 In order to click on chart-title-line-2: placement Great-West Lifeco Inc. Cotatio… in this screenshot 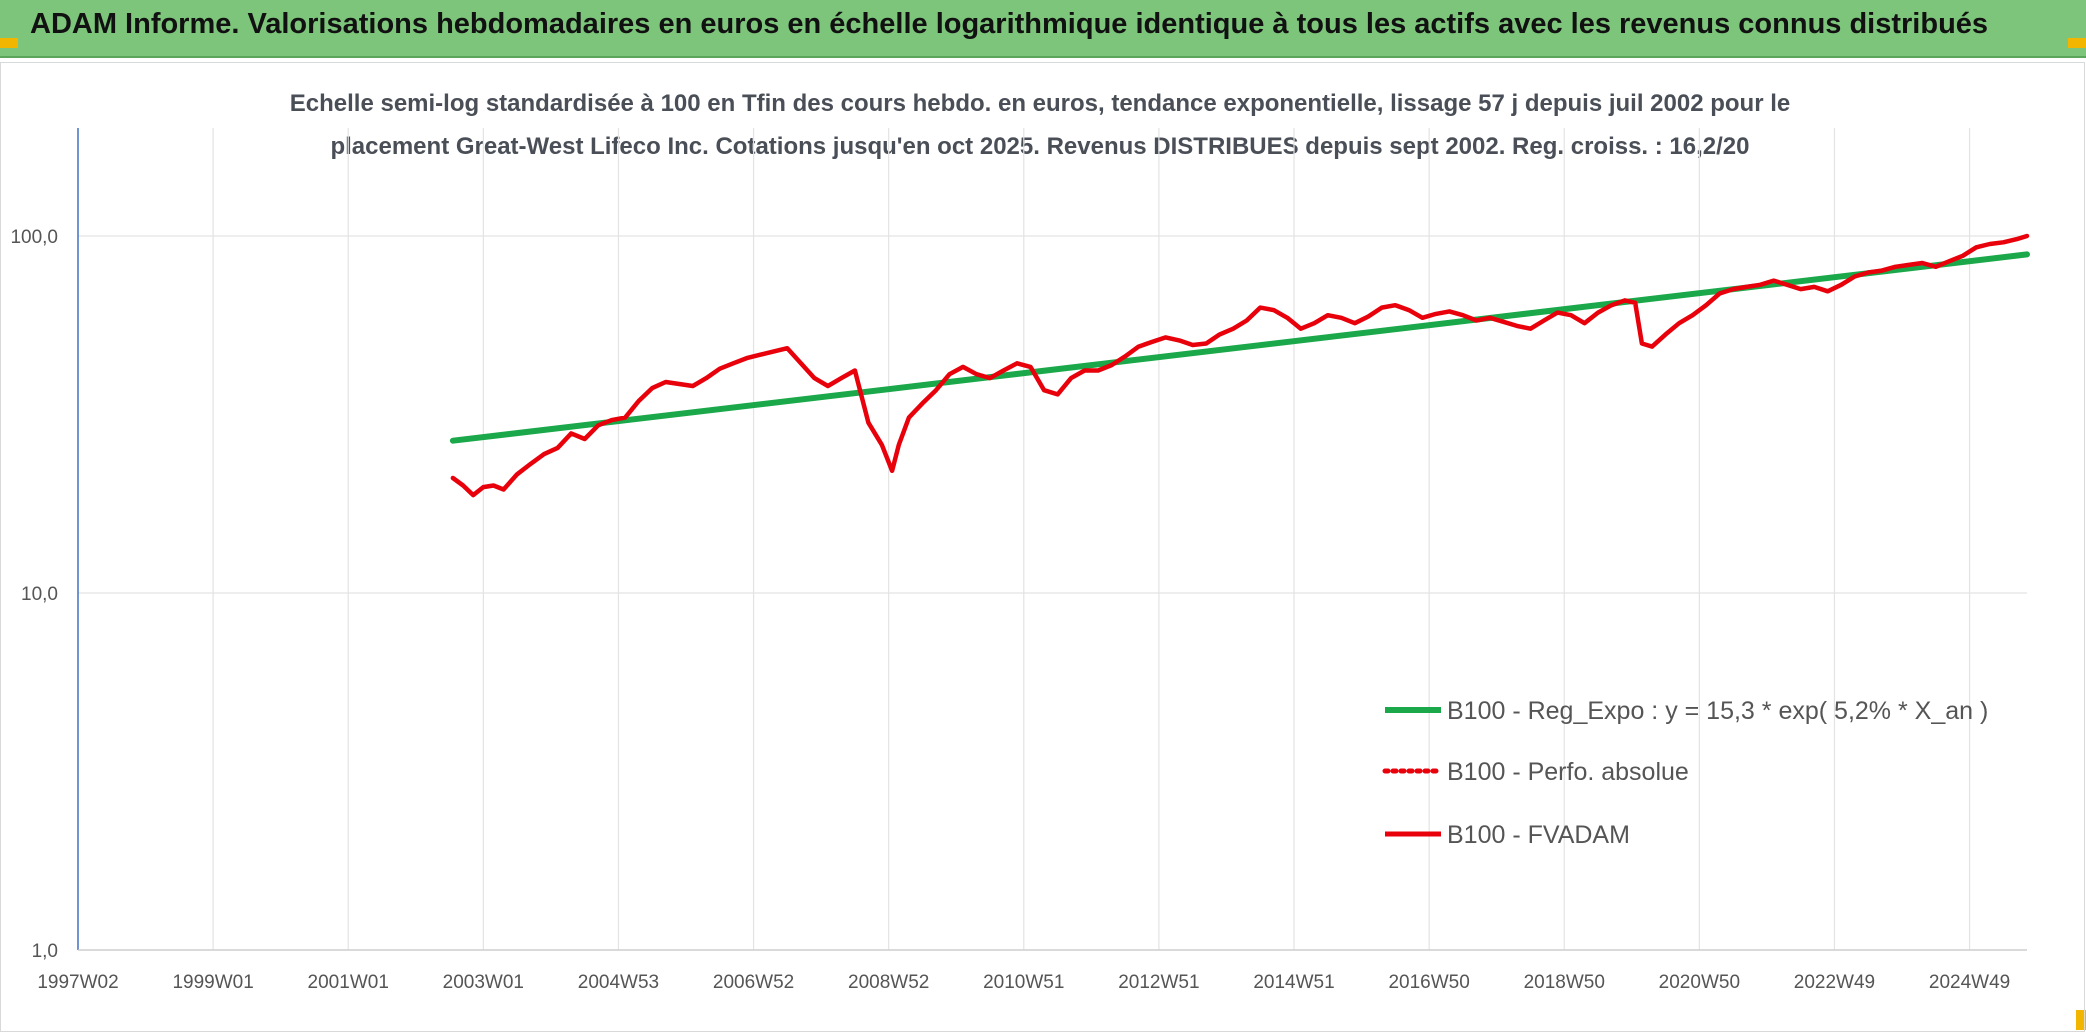, I will do `click(1040, 146)`.